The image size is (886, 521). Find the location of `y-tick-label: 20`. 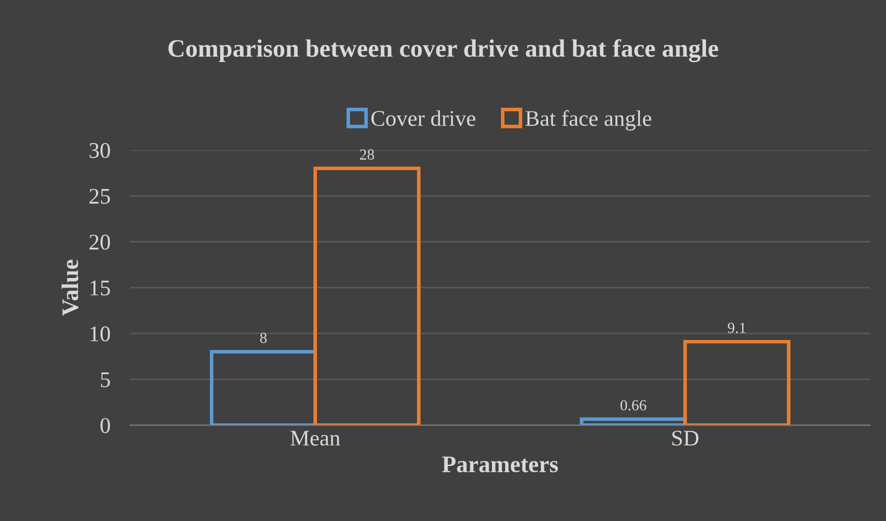

y-tick-label: 20 is located at coordinates (100, 242).